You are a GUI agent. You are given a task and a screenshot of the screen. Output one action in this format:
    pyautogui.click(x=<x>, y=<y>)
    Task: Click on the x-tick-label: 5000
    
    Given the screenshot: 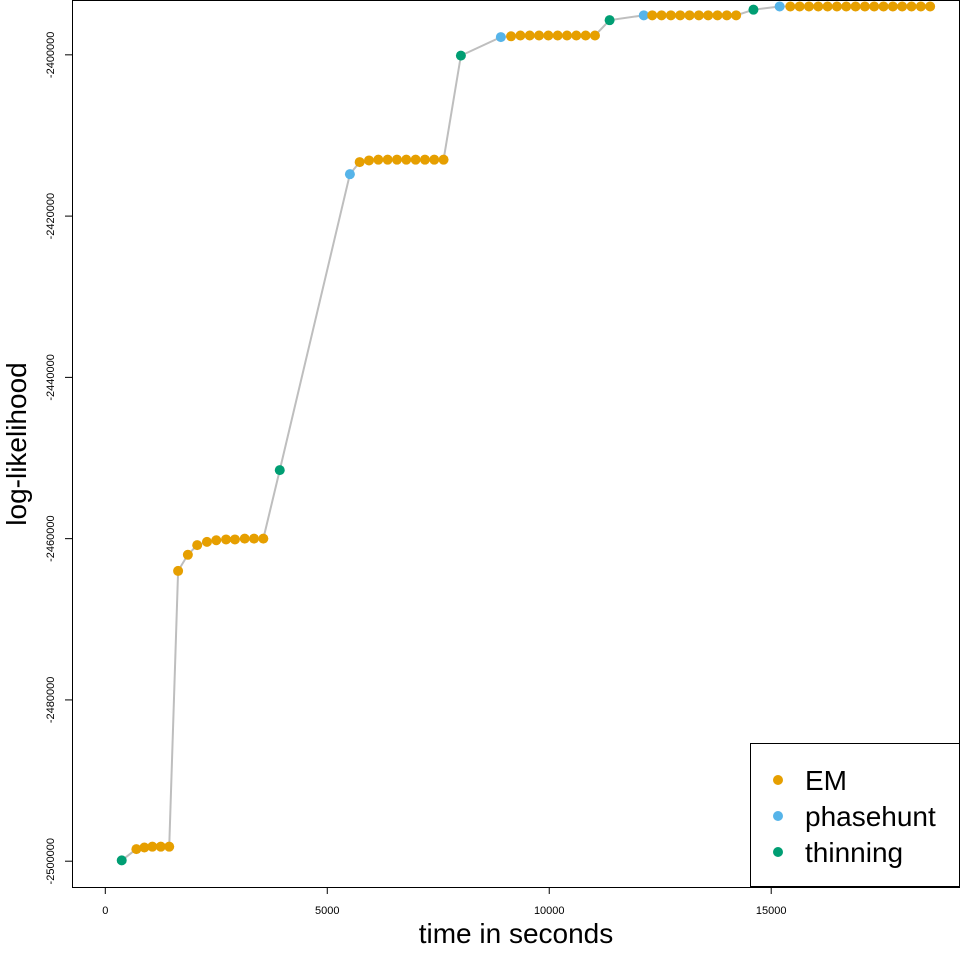 What is the action you would take?
    pyautogui.click(x=327, y=911)
    